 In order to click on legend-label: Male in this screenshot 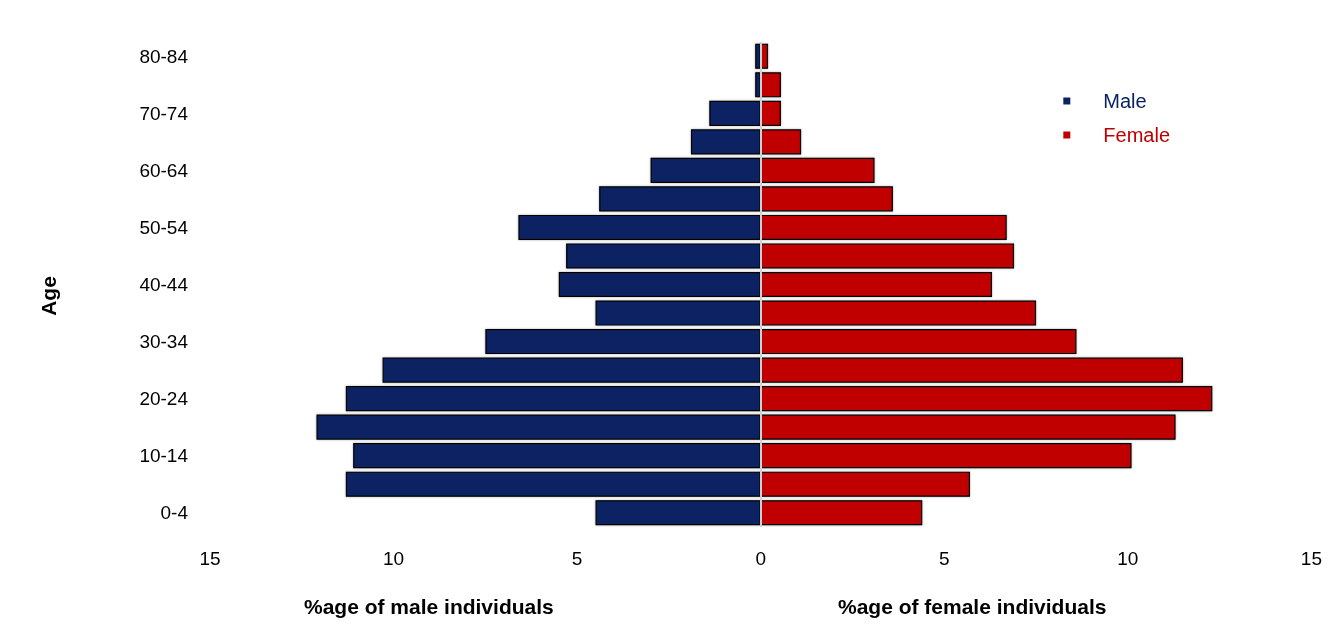, I will do `click(1125, 101)`.